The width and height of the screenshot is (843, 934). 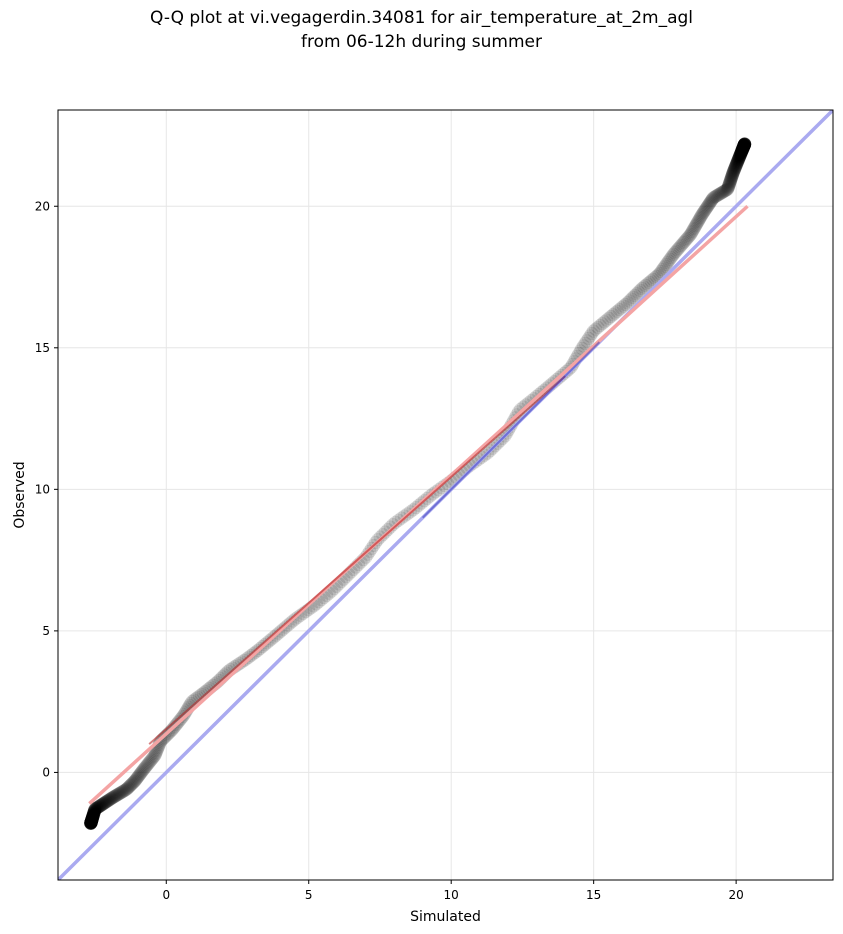 What do you see at coordinates (20, 494) in the screenshot?
I see `y-axis-label: Observed` at bounding box center [20, 494].